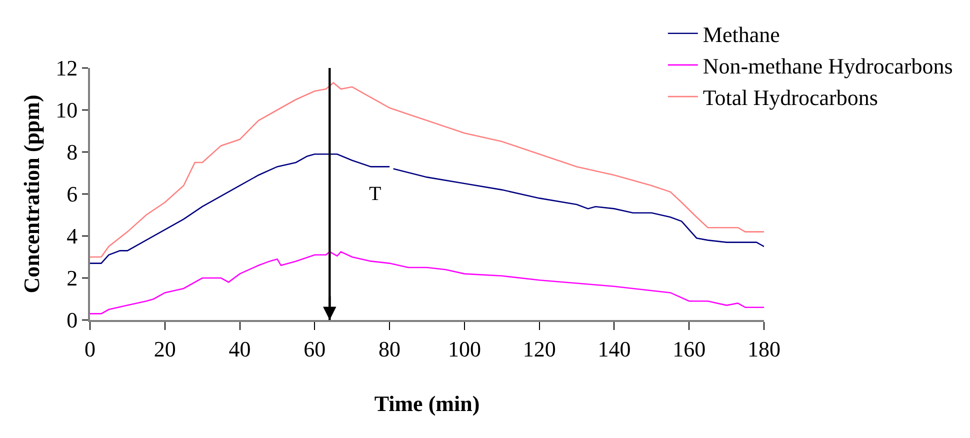 This screenshot has width=970, height=438. I want to click on x-tick-label: 80, so click(389, 349).